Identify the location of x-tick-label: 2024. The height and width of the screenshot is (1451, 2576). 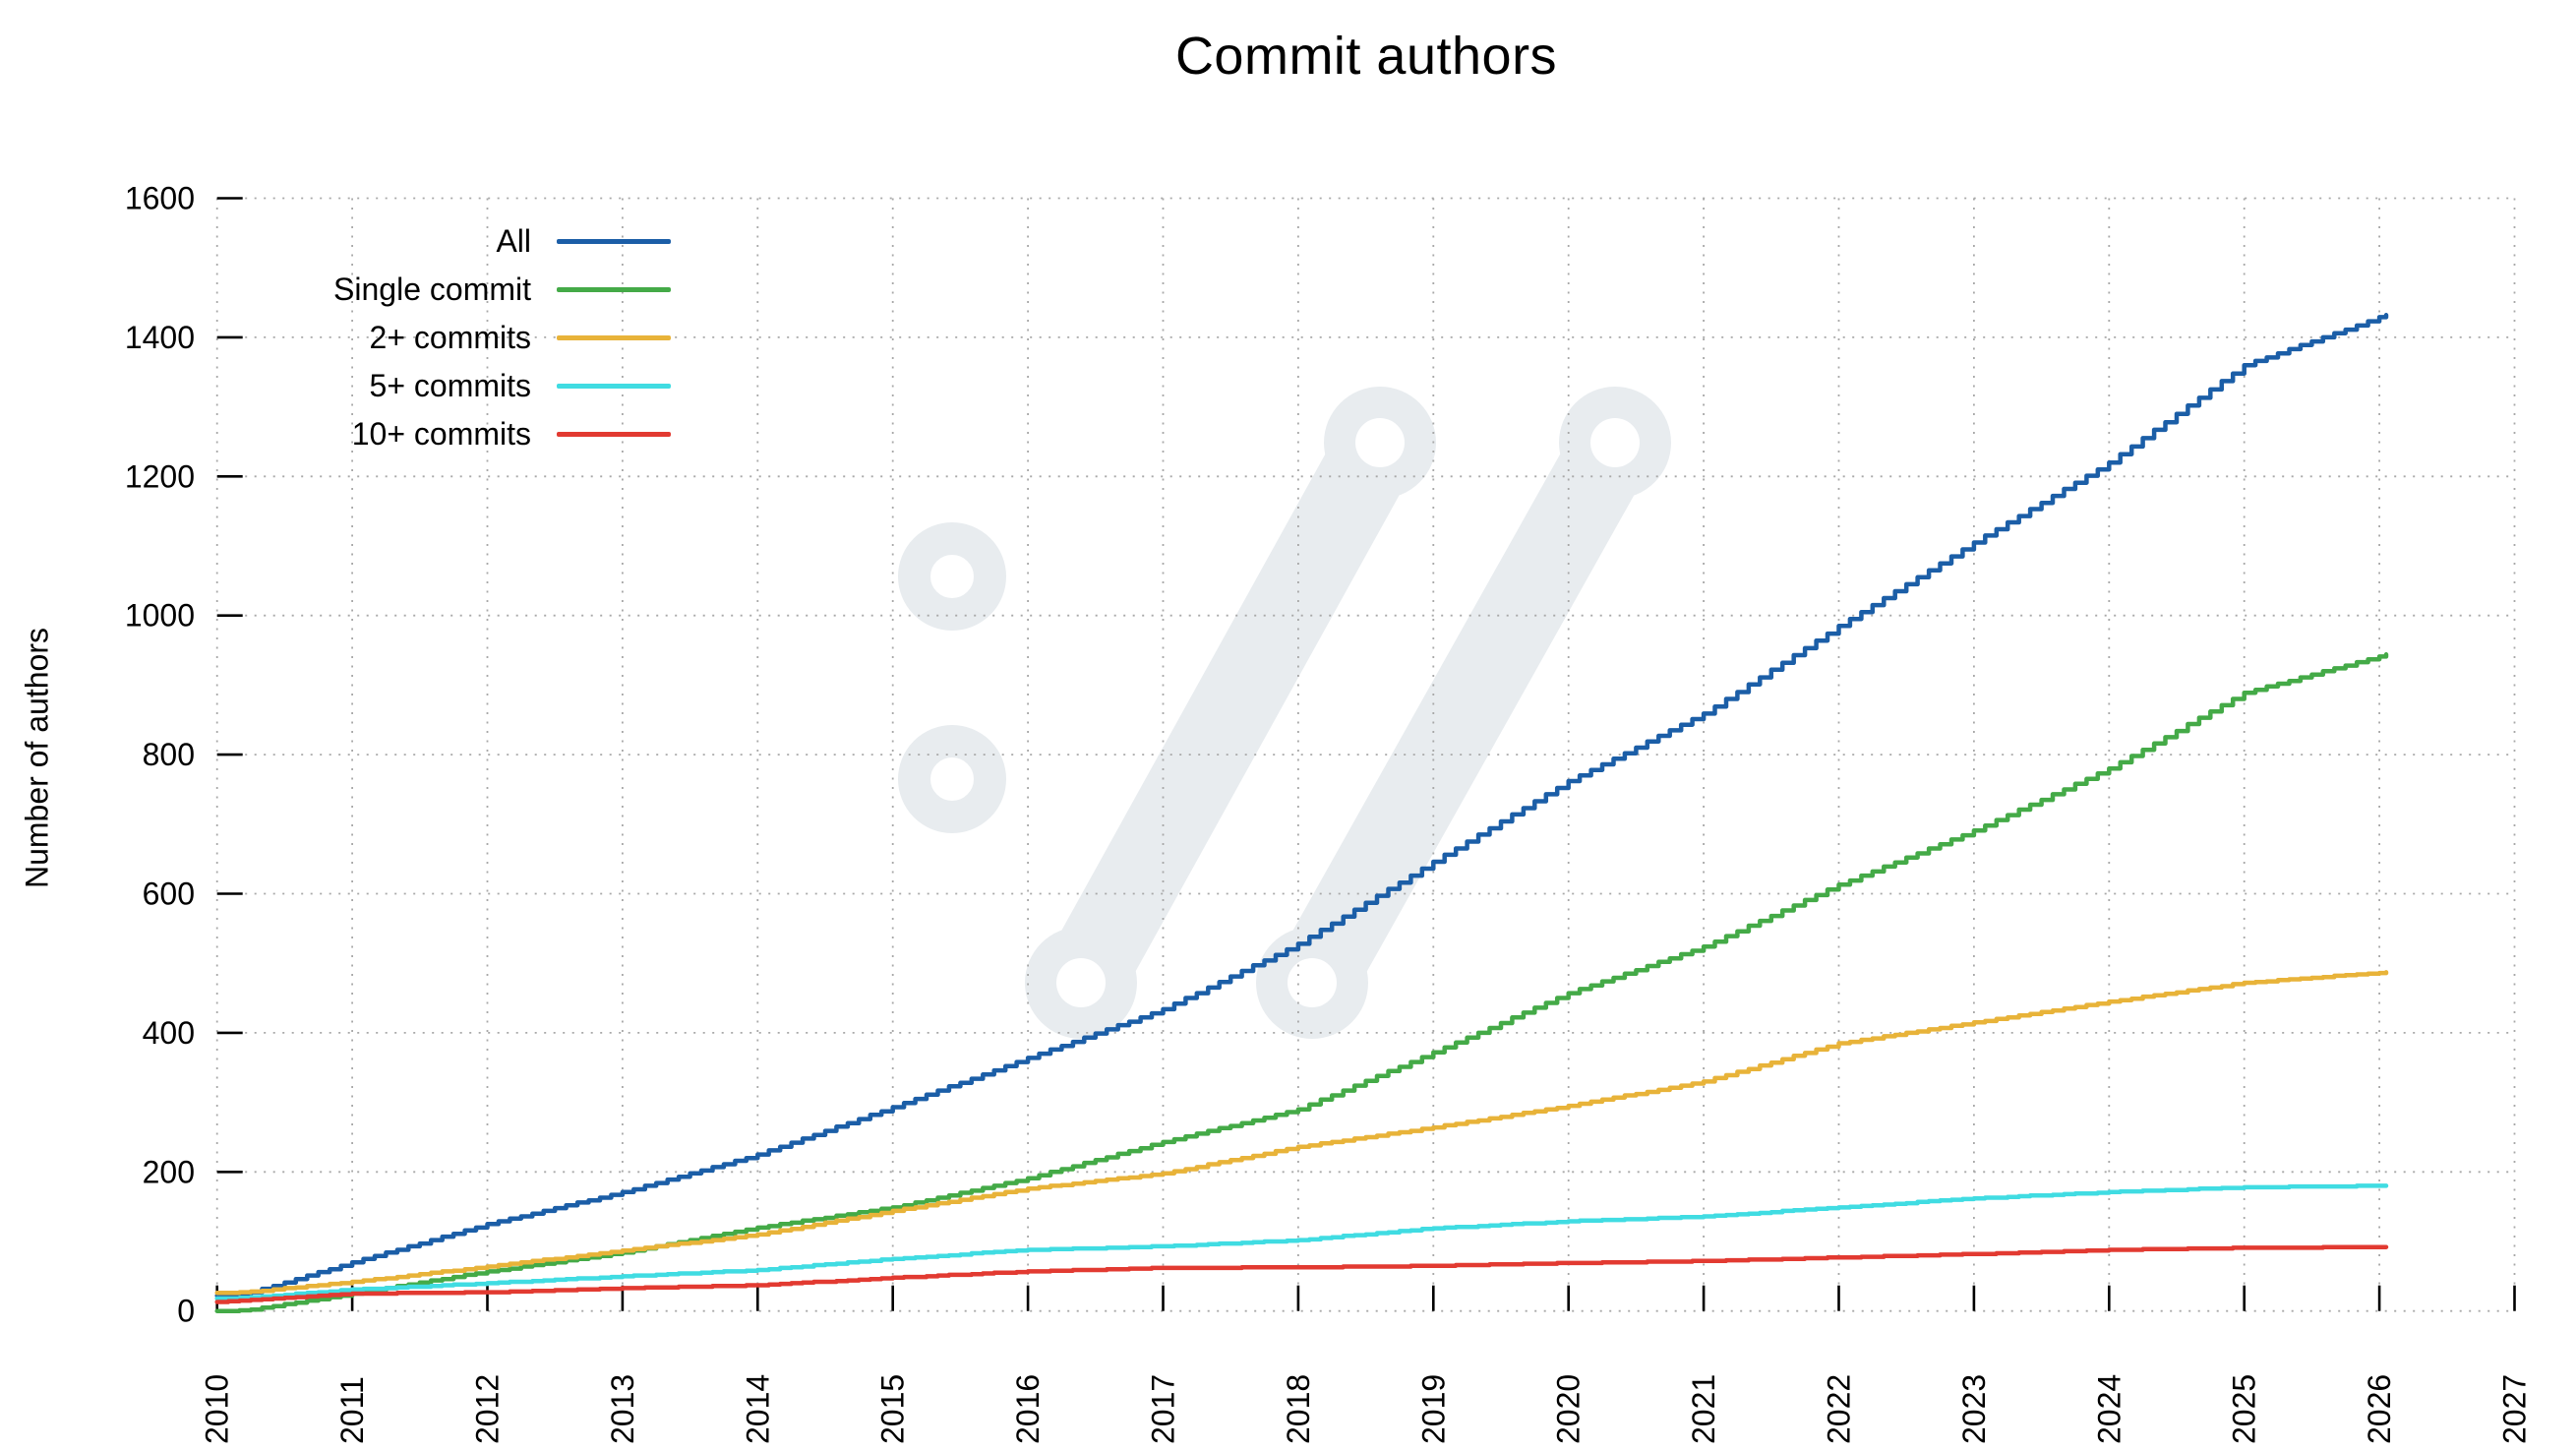
(2109, 1409).